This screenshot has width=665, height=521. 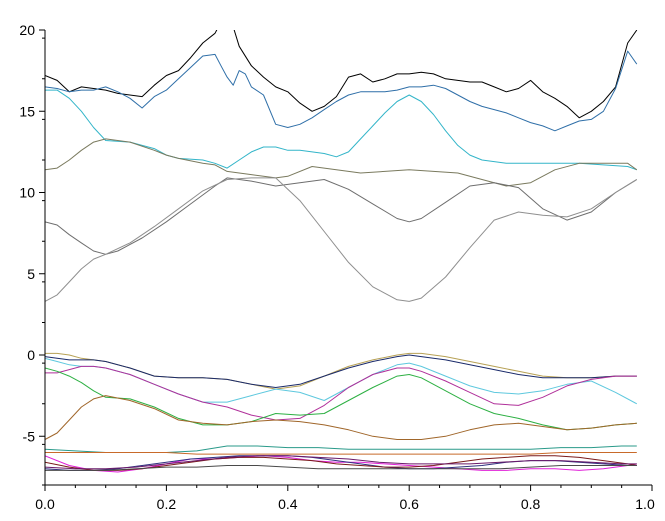 What do you see at coordinates (409, 504) in the screenshot?
I see `x-tick-label: 0.6` at bounding box center [409, 504].